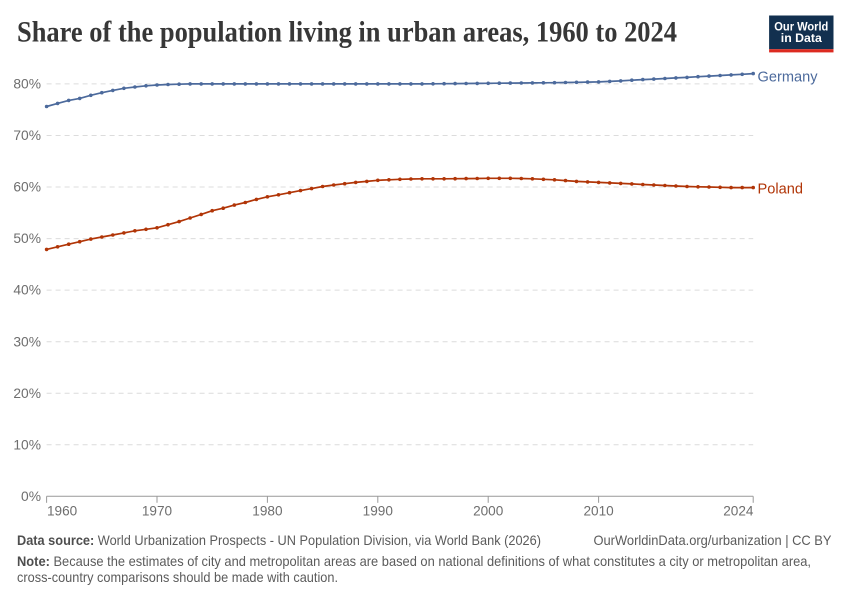  Describe the element at coordinates (378, 510) in the screenshot. I see `svg-text: 1990` at that location.